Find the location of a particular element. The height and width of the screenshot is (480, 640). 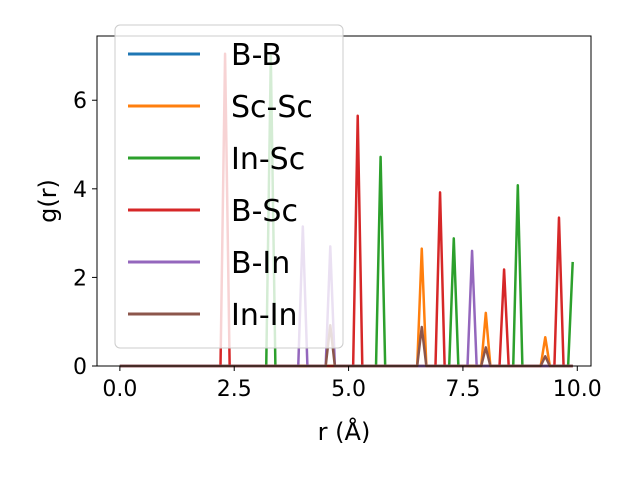

x-tick-label: 5.0 is located at coordinates (348, 389).